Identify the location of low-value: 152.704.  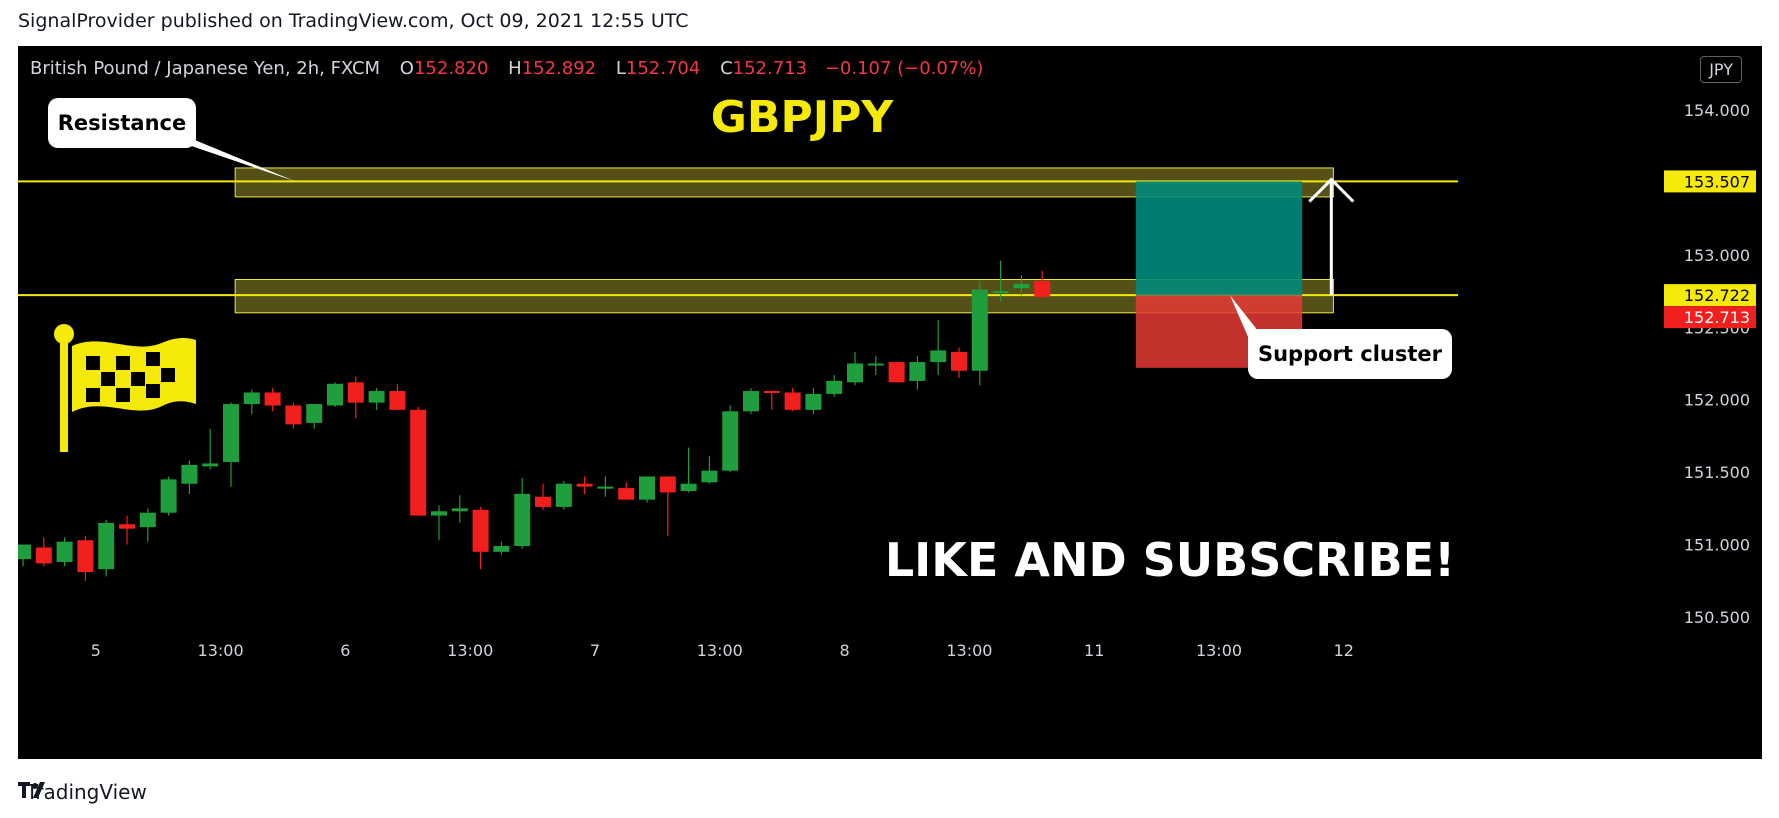
(663, 68).